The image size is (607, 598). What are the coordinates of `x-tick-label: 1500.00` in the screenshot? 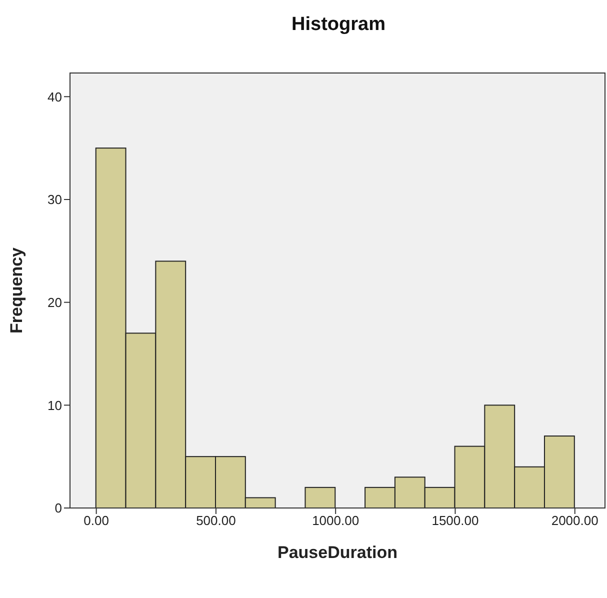 It's located at (455, 520).